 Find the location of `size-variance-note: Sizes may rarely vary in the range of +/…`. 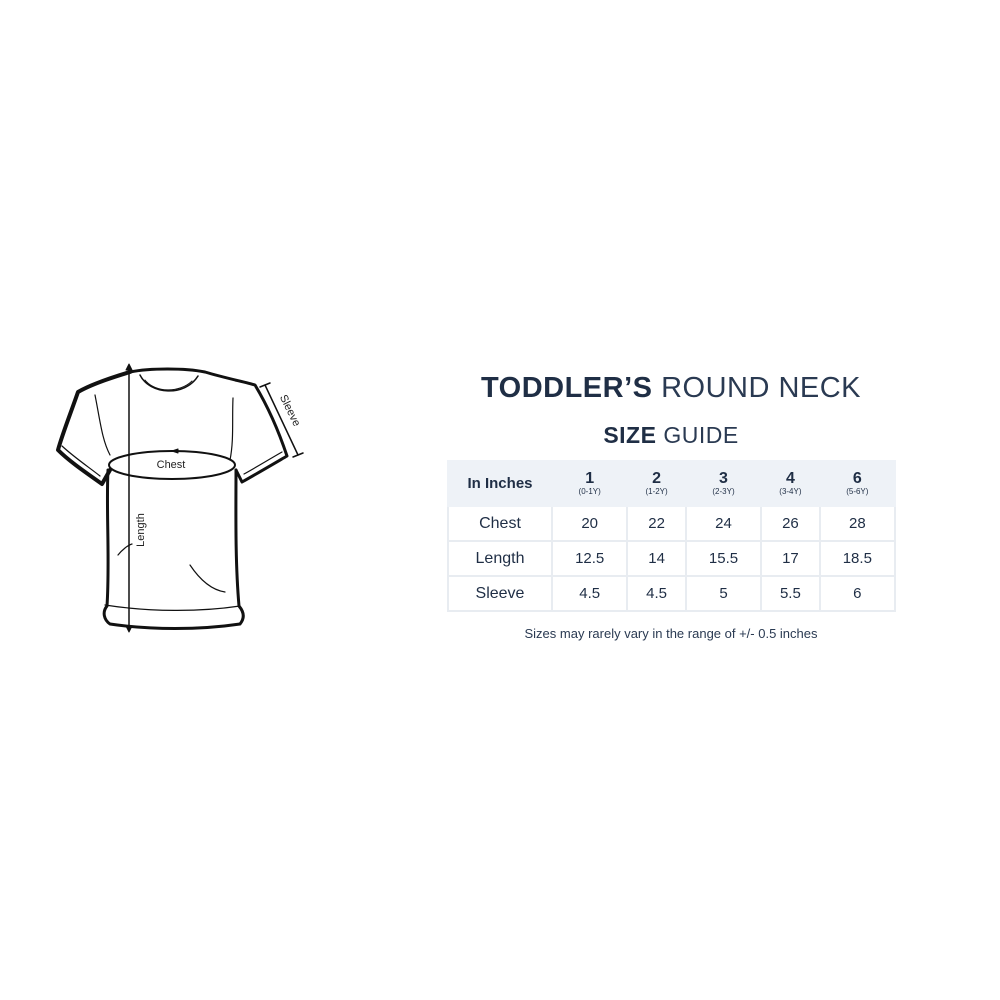

size-variance-note: Sizes may rarely vary in the range of +/… is located at coordinates (671, 633).